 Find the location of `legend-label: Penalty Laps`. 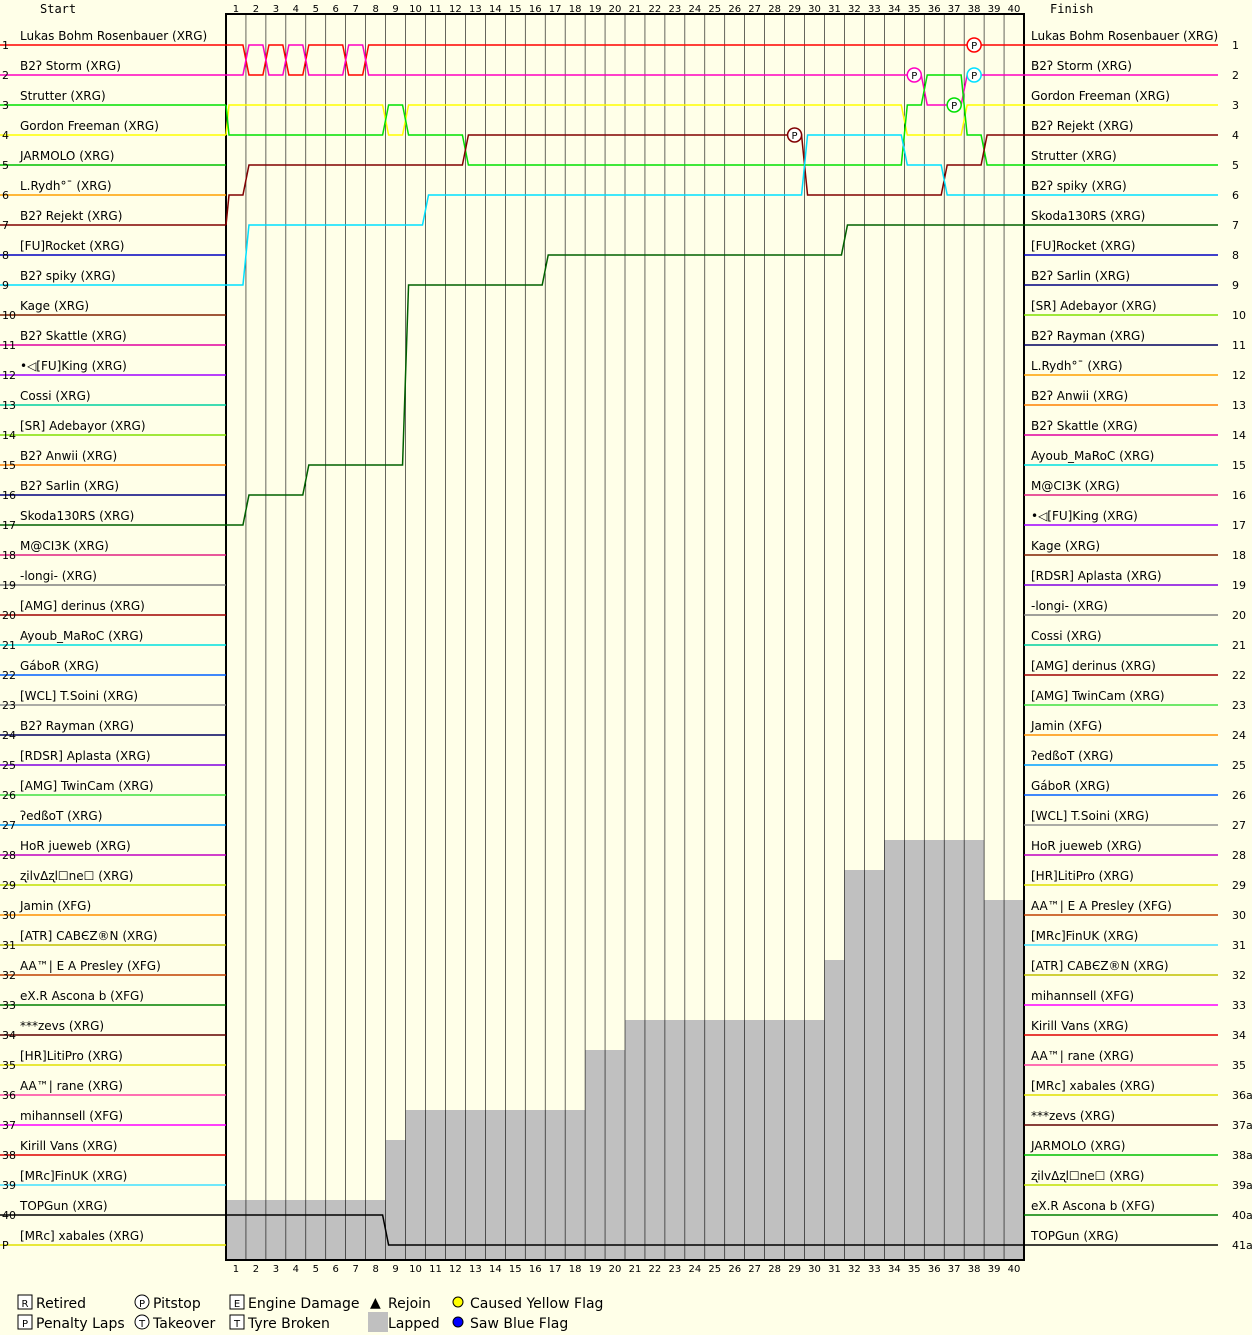

legend-label: Penalty Laps is located at coordinates (80, 1324).